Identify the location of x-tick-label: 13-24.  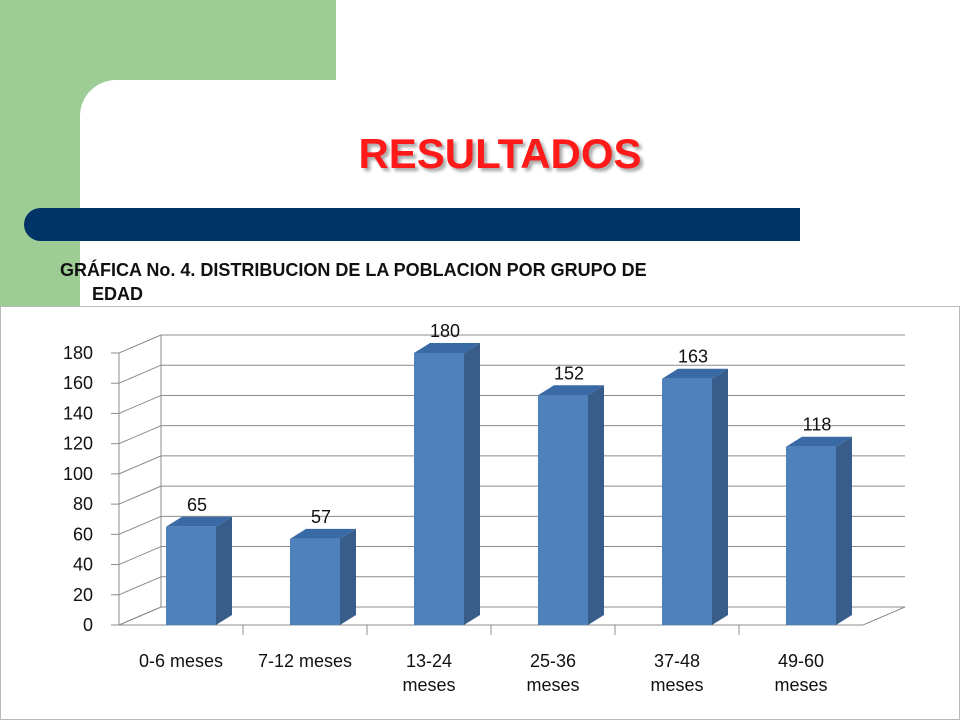
(429, 661).